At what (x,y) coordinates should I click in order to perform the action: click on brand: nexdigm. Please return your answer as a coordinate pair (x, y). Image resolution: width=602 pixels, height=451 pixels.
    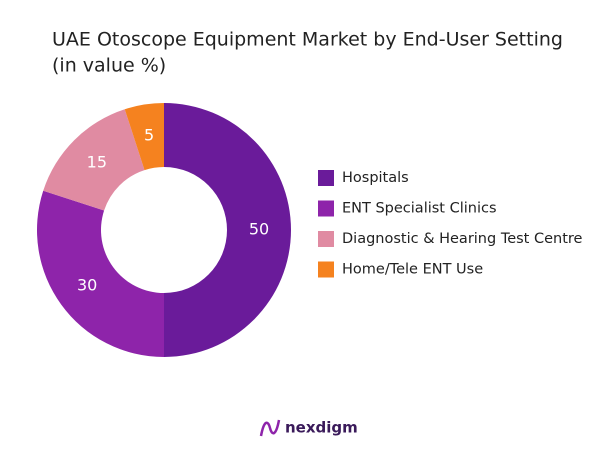
    Looking at the image, I should click on (321, 428).